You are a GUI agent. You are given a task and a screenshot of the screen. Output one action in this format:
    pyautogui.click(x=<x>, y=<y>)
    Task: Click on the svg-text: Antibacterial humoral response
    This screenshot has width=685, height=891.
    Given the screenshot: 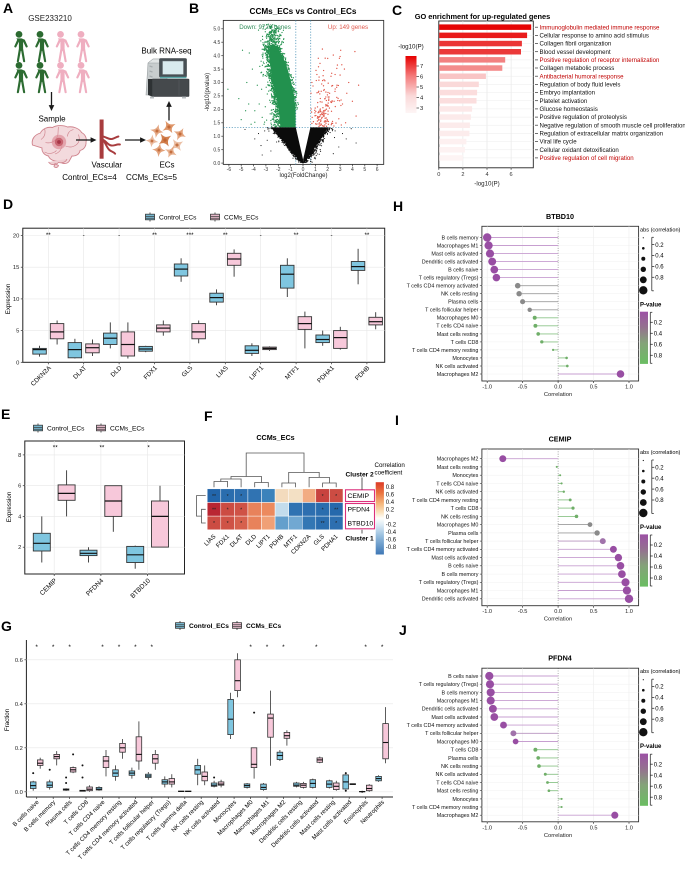 What is the action you would take?
    pyautogui.click(x=582, y=76)
    